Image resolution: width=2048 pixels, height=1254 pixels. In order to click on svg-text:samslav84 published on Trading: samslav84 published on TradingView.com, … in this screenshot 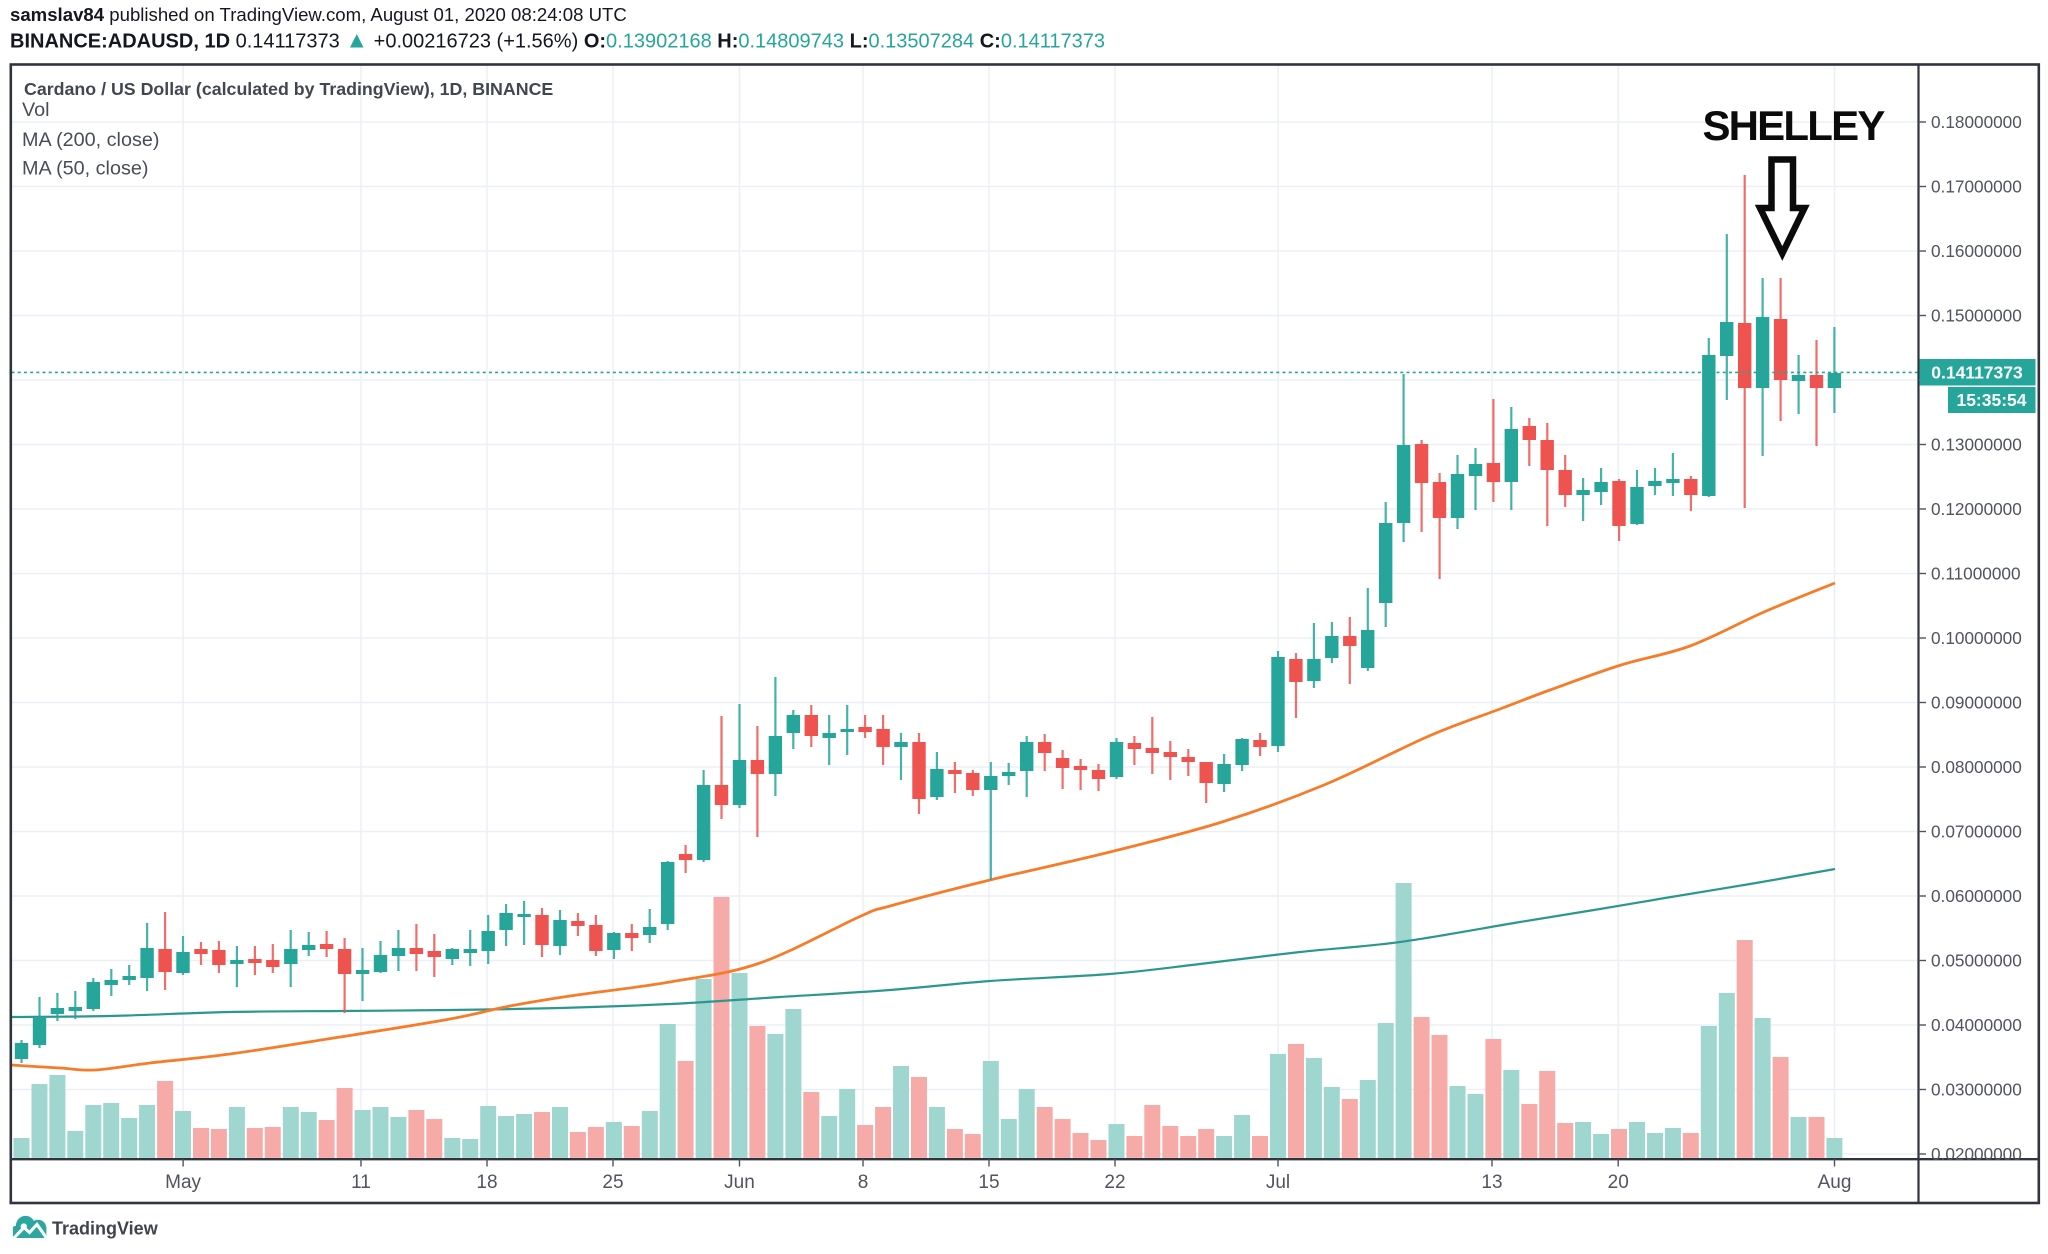, I will do `click(318, 14)`.